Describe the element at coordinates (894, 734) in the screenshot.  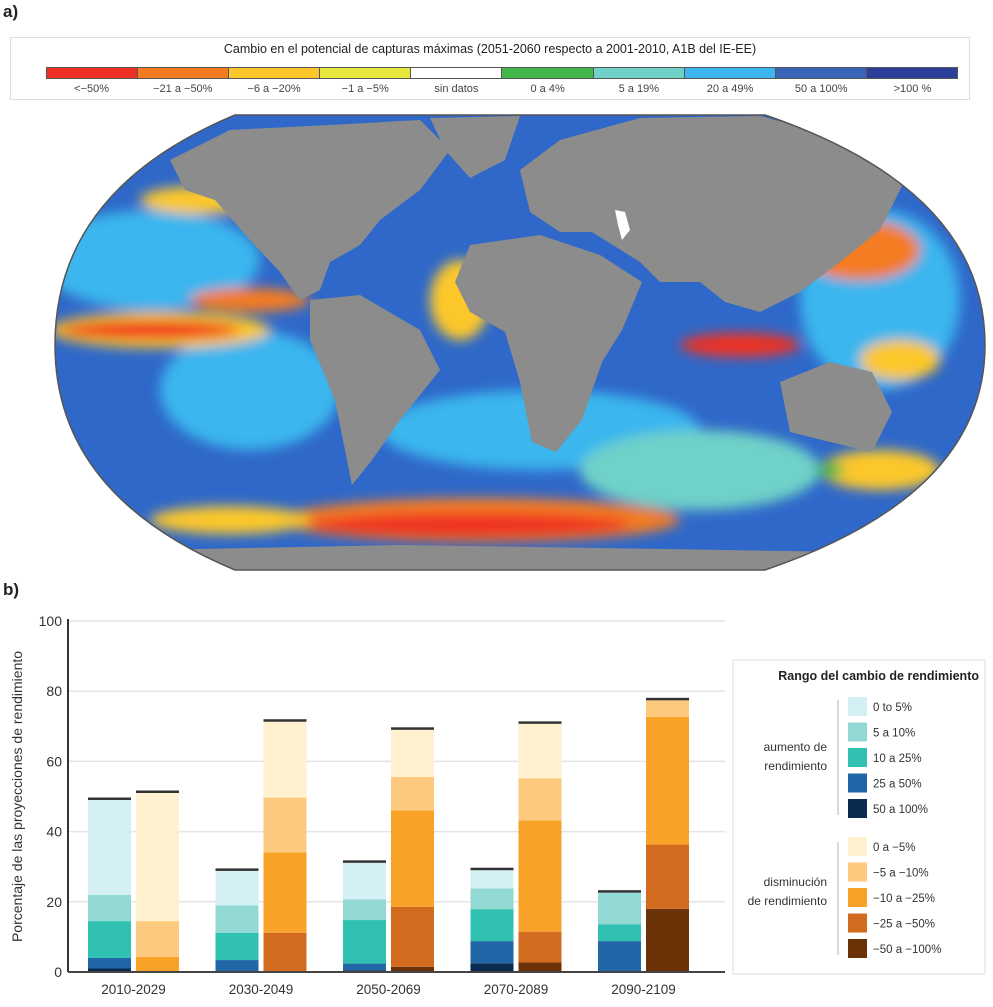
I see `legend-label: 5 a 10%` at that location.